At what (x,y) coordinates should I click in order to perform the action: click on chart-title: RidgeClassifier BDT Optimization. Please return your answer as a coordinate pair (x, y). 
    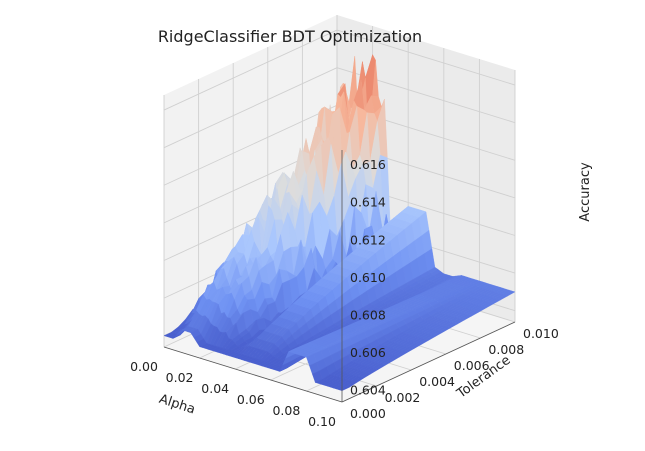
    Looking at the image, I should click on (290, 36).